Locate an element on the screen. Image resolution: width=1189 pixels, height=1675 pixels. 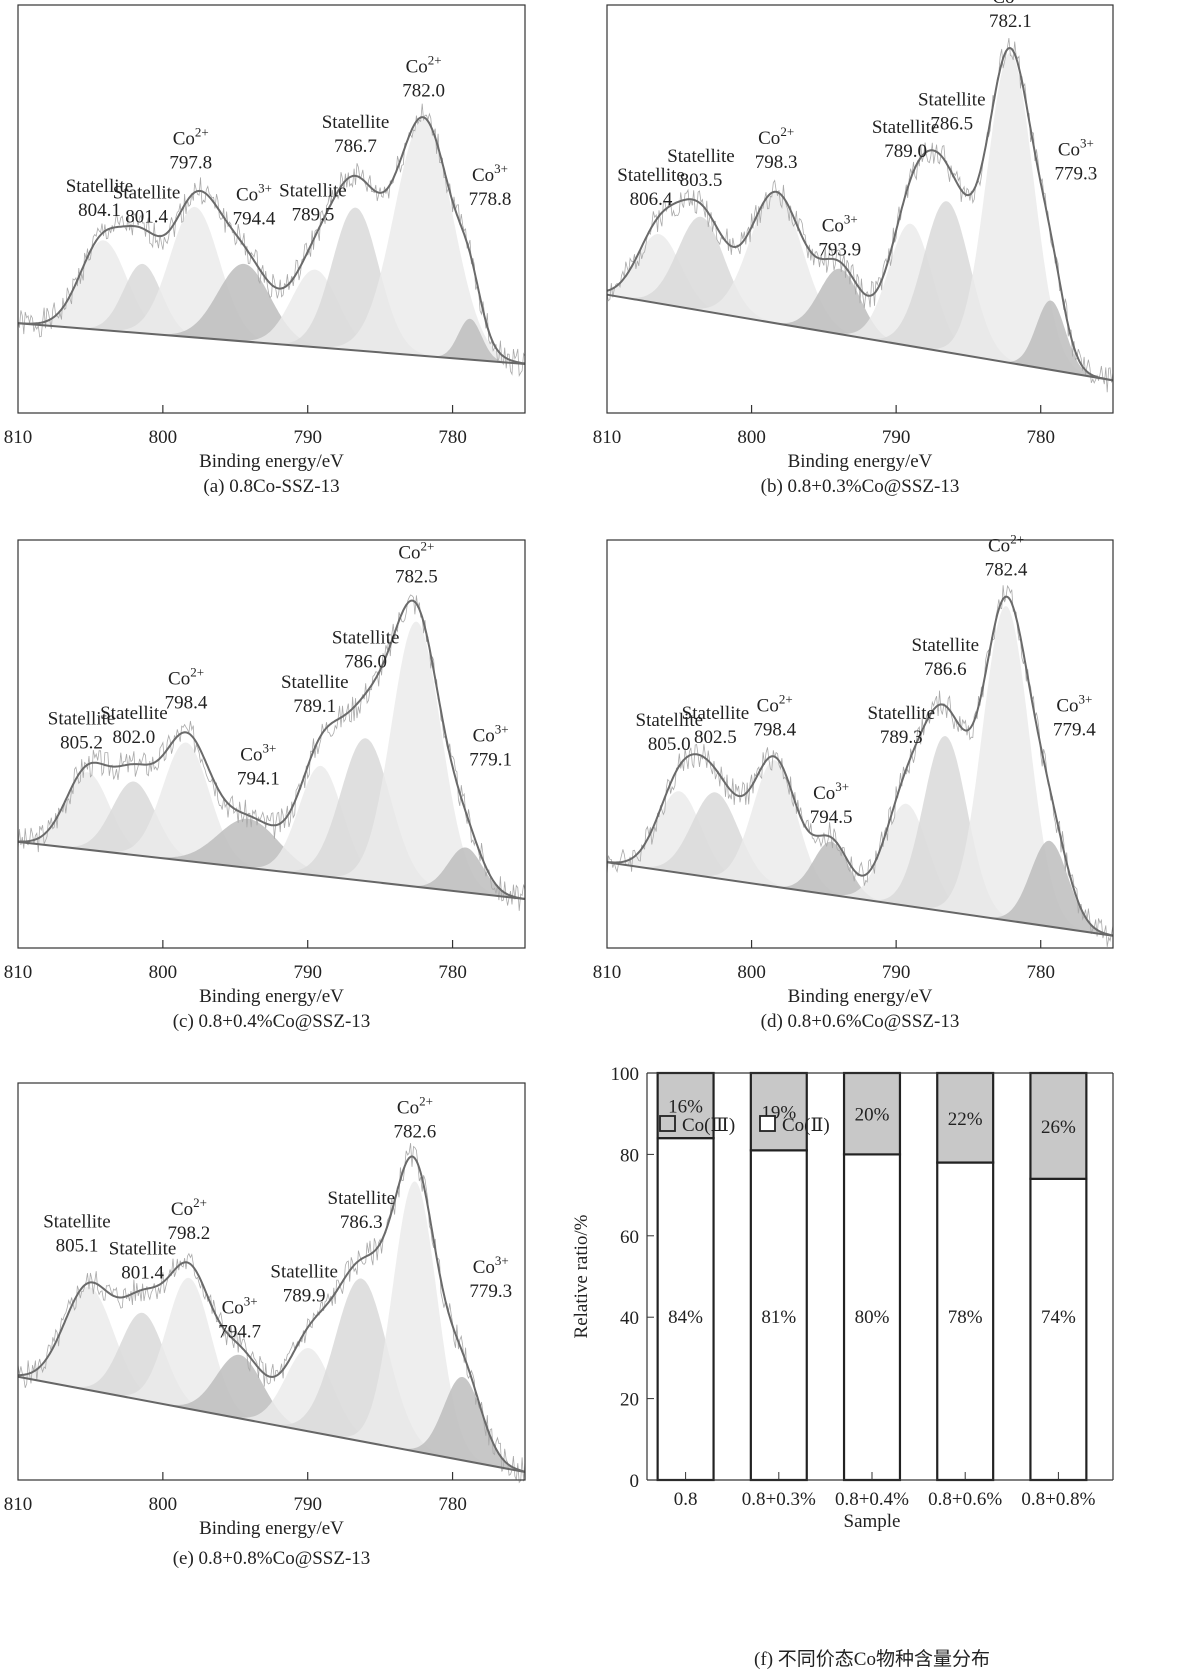
peak-label: Co2+ 782.0 is located at coordinates (423, 76).